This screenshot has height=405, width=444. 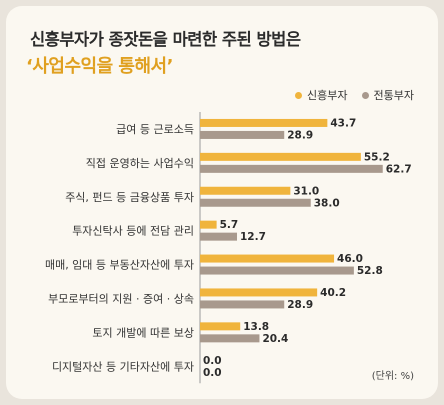 I want to click on chart-title: 신흥부자가 종잣돈을 마련한 주된 방법은, so click(x=165, y=39).